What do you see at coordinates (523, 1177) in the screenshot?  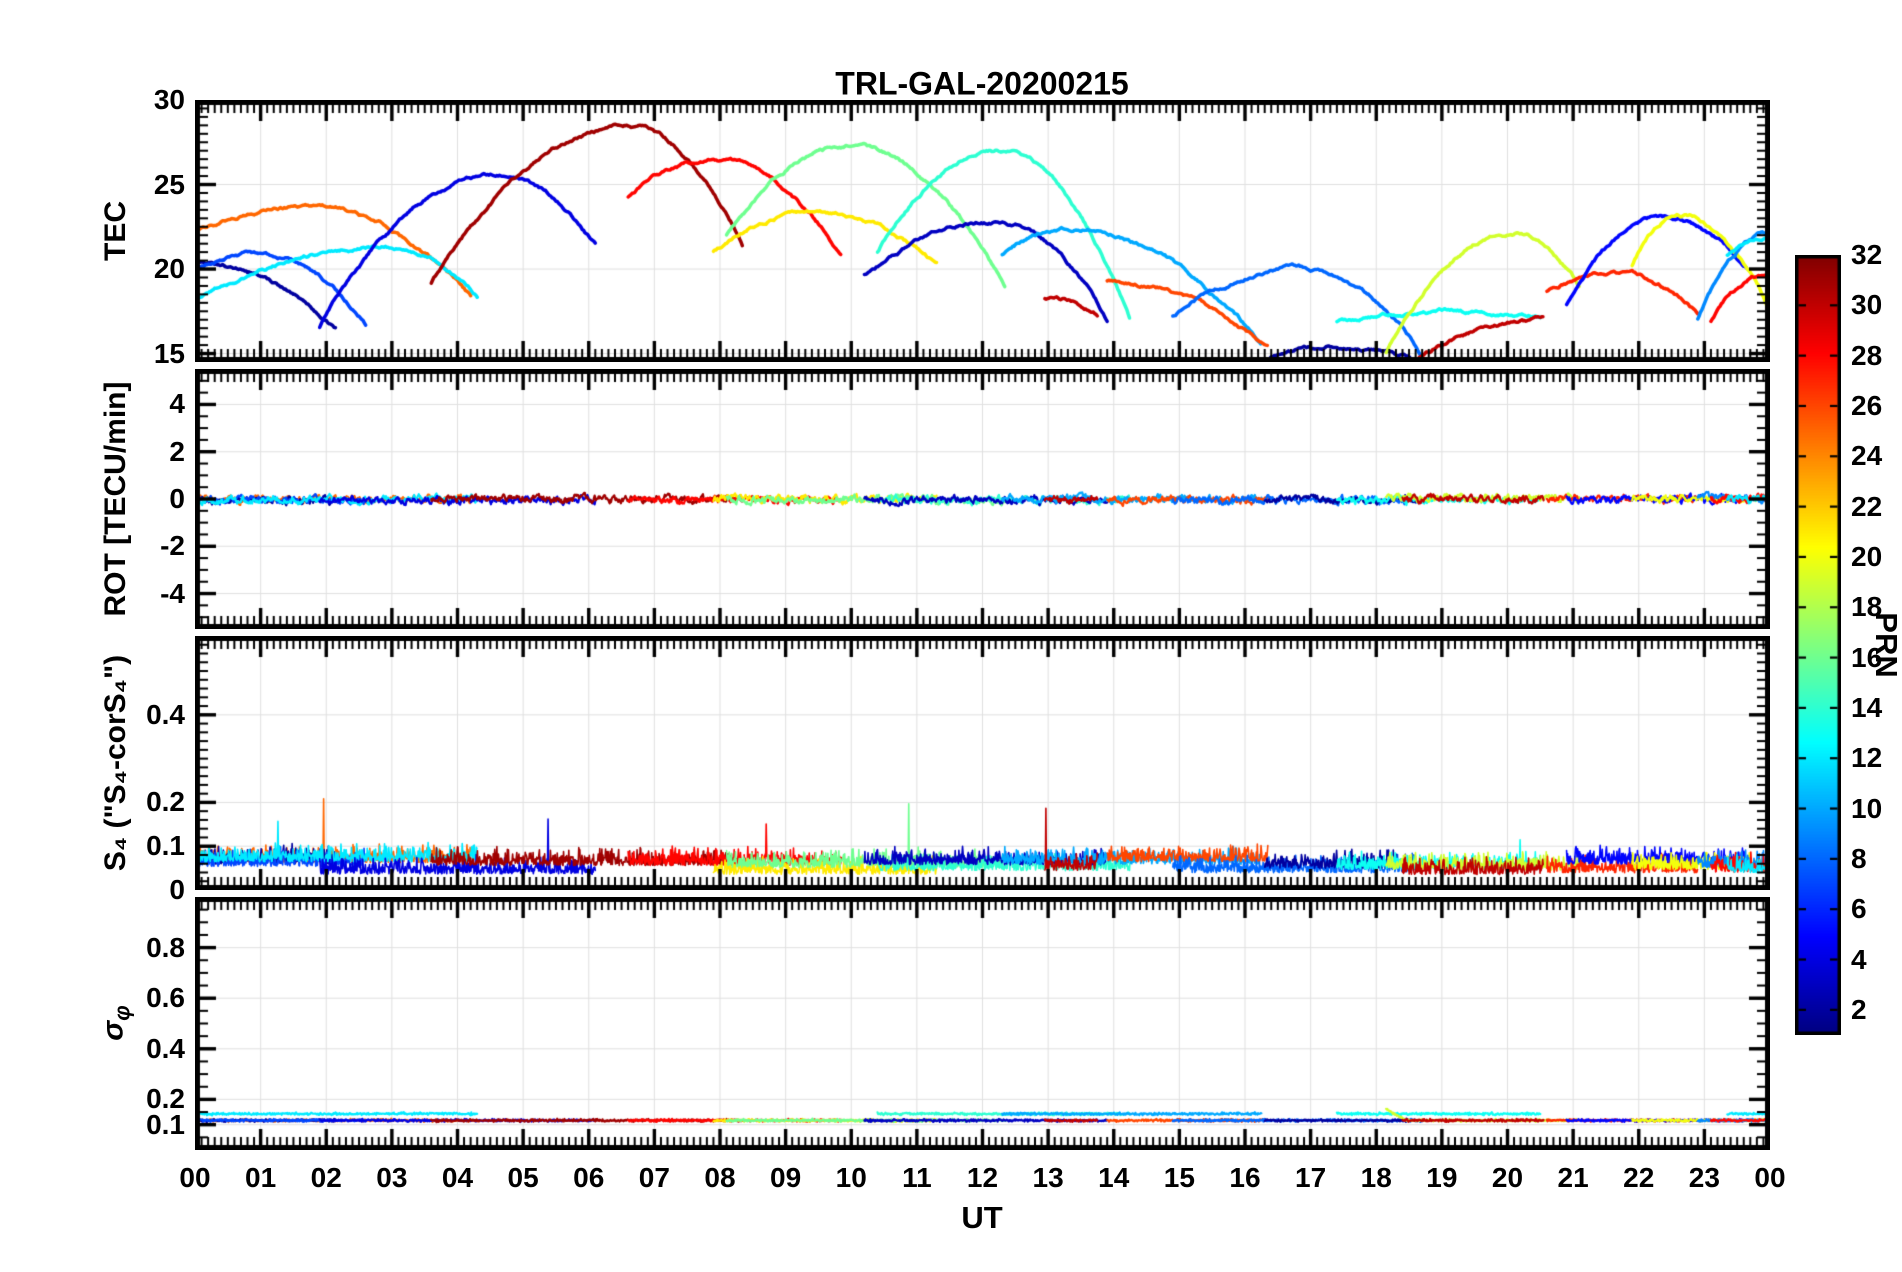 I see `x-tick-label: 05` at bounding box center [523, 1177].